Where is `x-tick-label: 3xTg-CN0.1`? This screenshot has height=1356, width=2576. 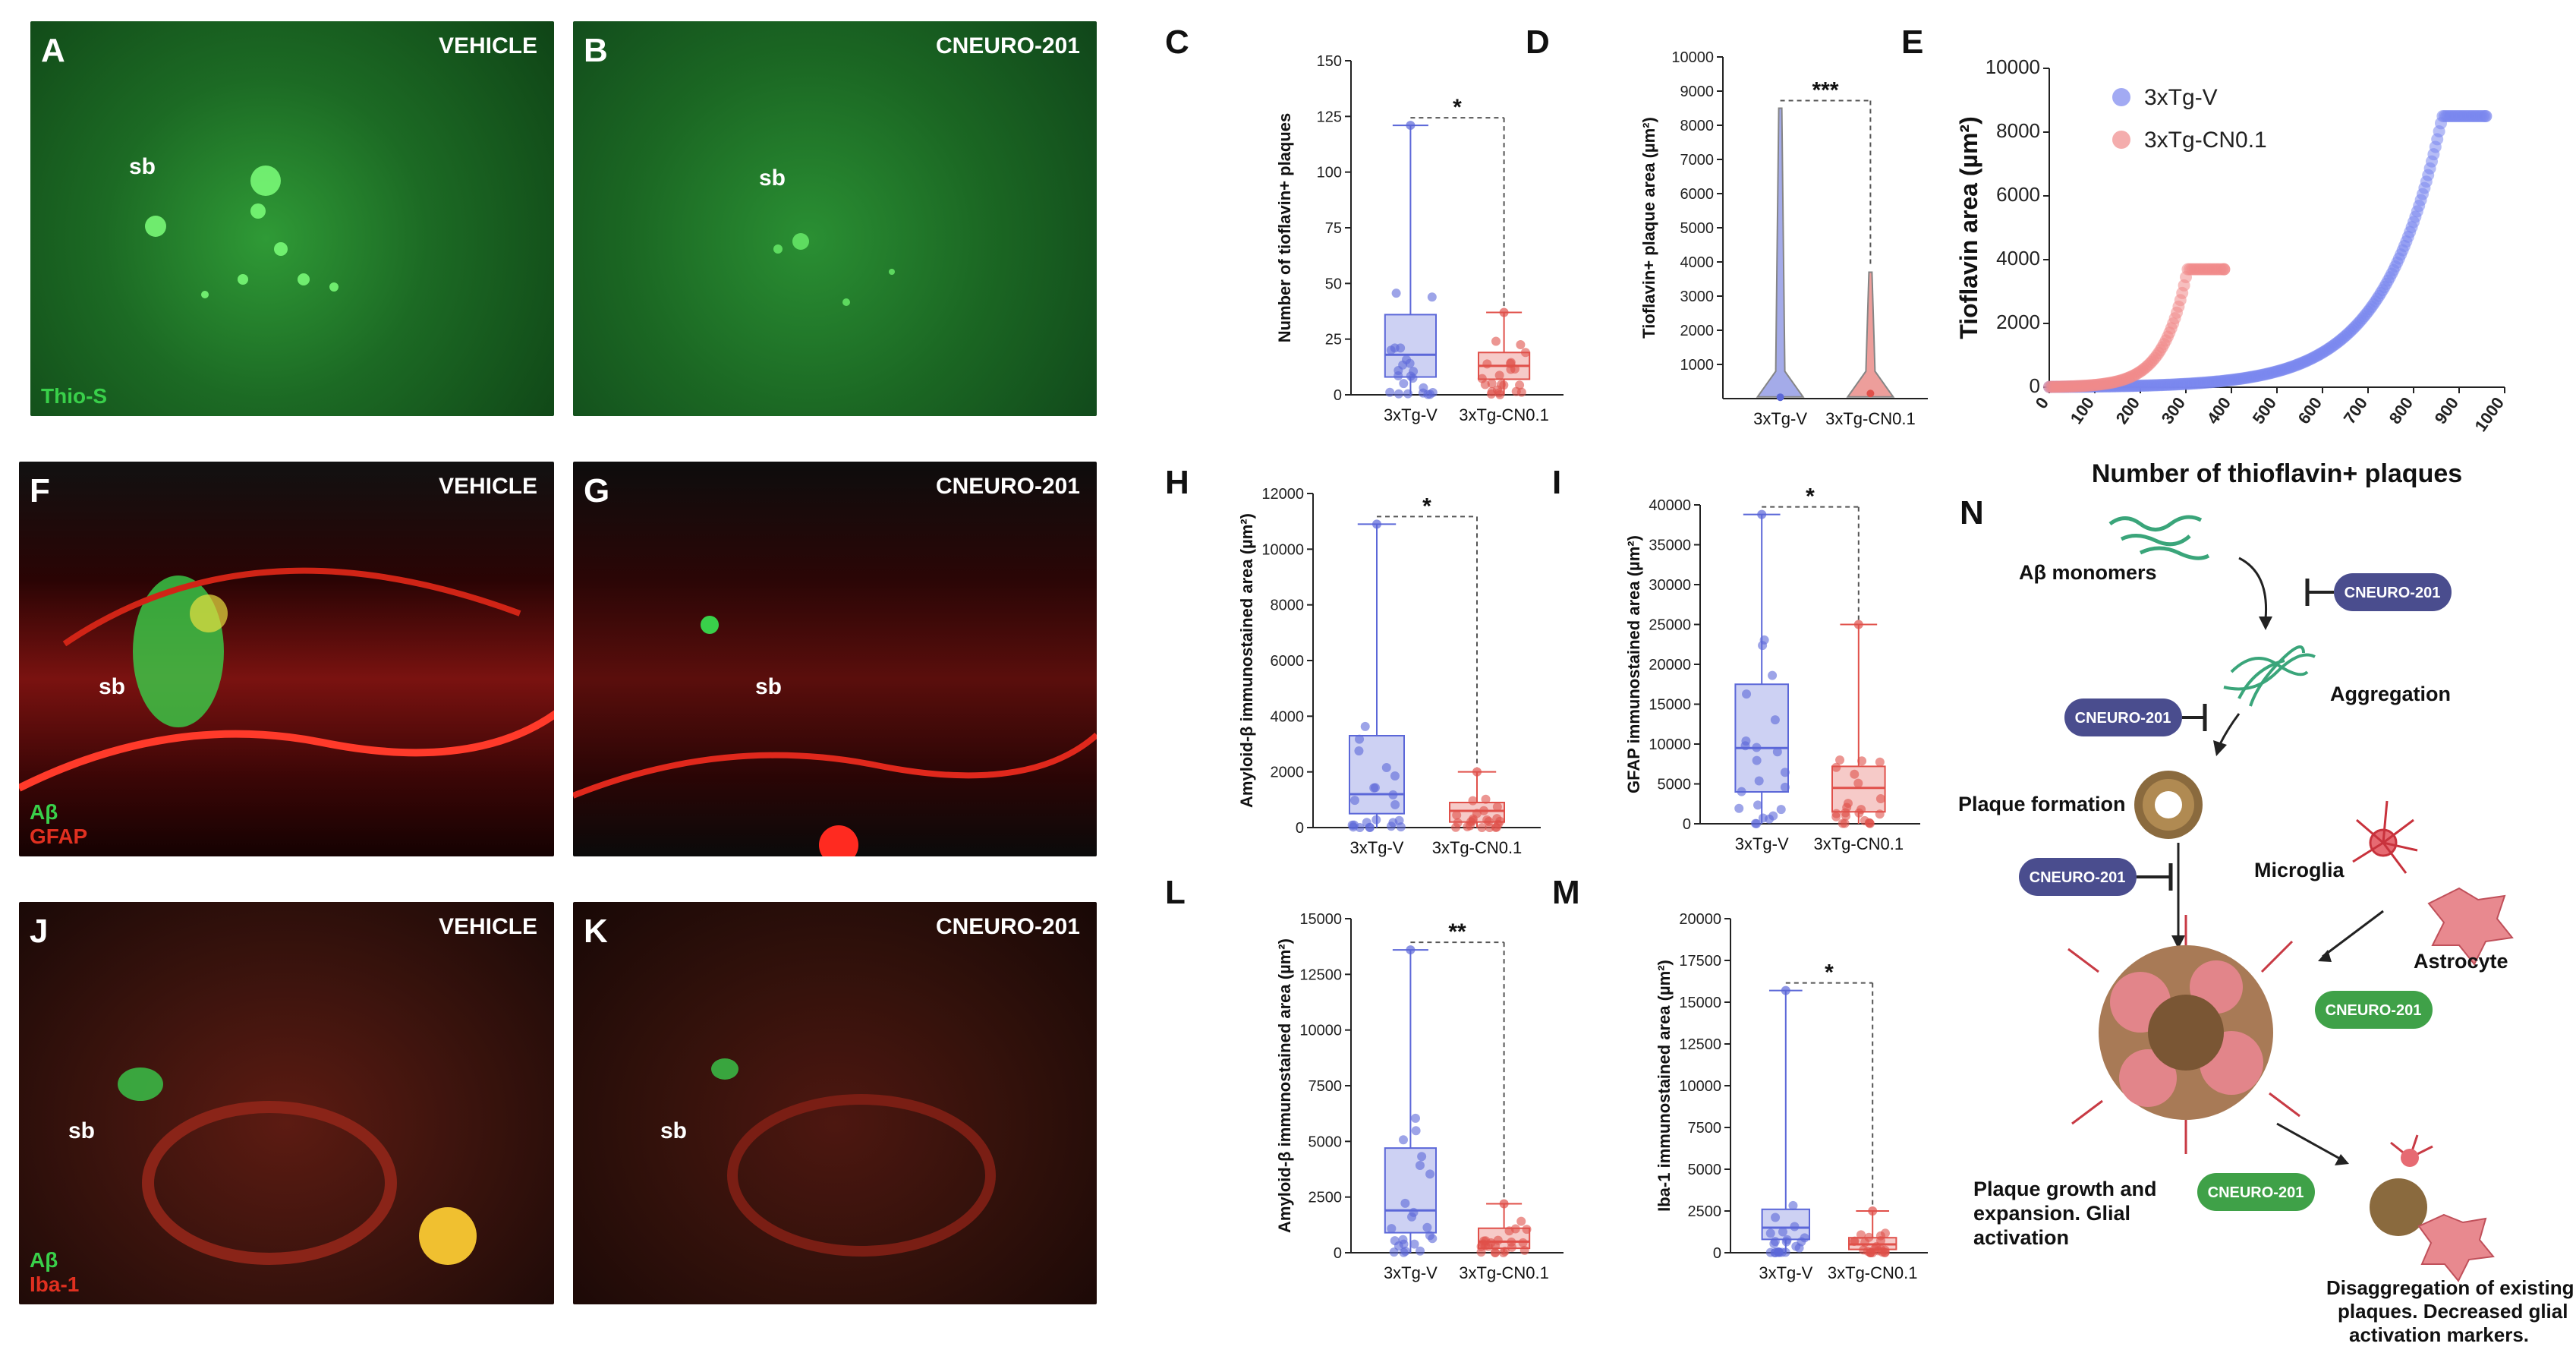
x-tick-label: 3xTg-CN0.1 is located at coordinates (1870, 418).